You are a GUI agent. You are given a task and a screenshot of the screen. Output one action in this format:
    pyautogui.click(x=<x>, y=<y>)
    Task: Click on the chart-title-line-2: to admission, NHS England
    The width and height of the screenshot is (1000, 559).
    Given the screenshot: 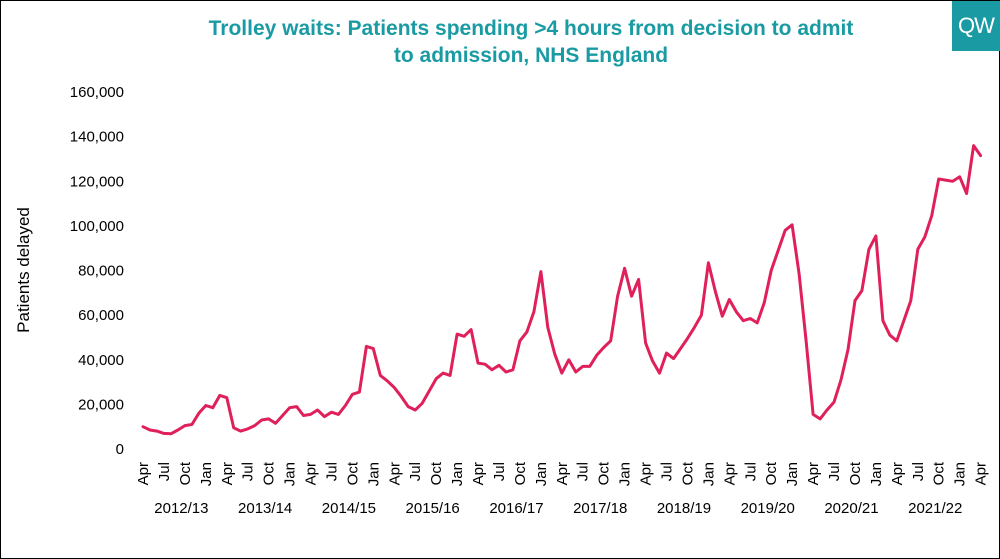 What is the action you would take?
    pyautogui.click(x=531, y=55)
    